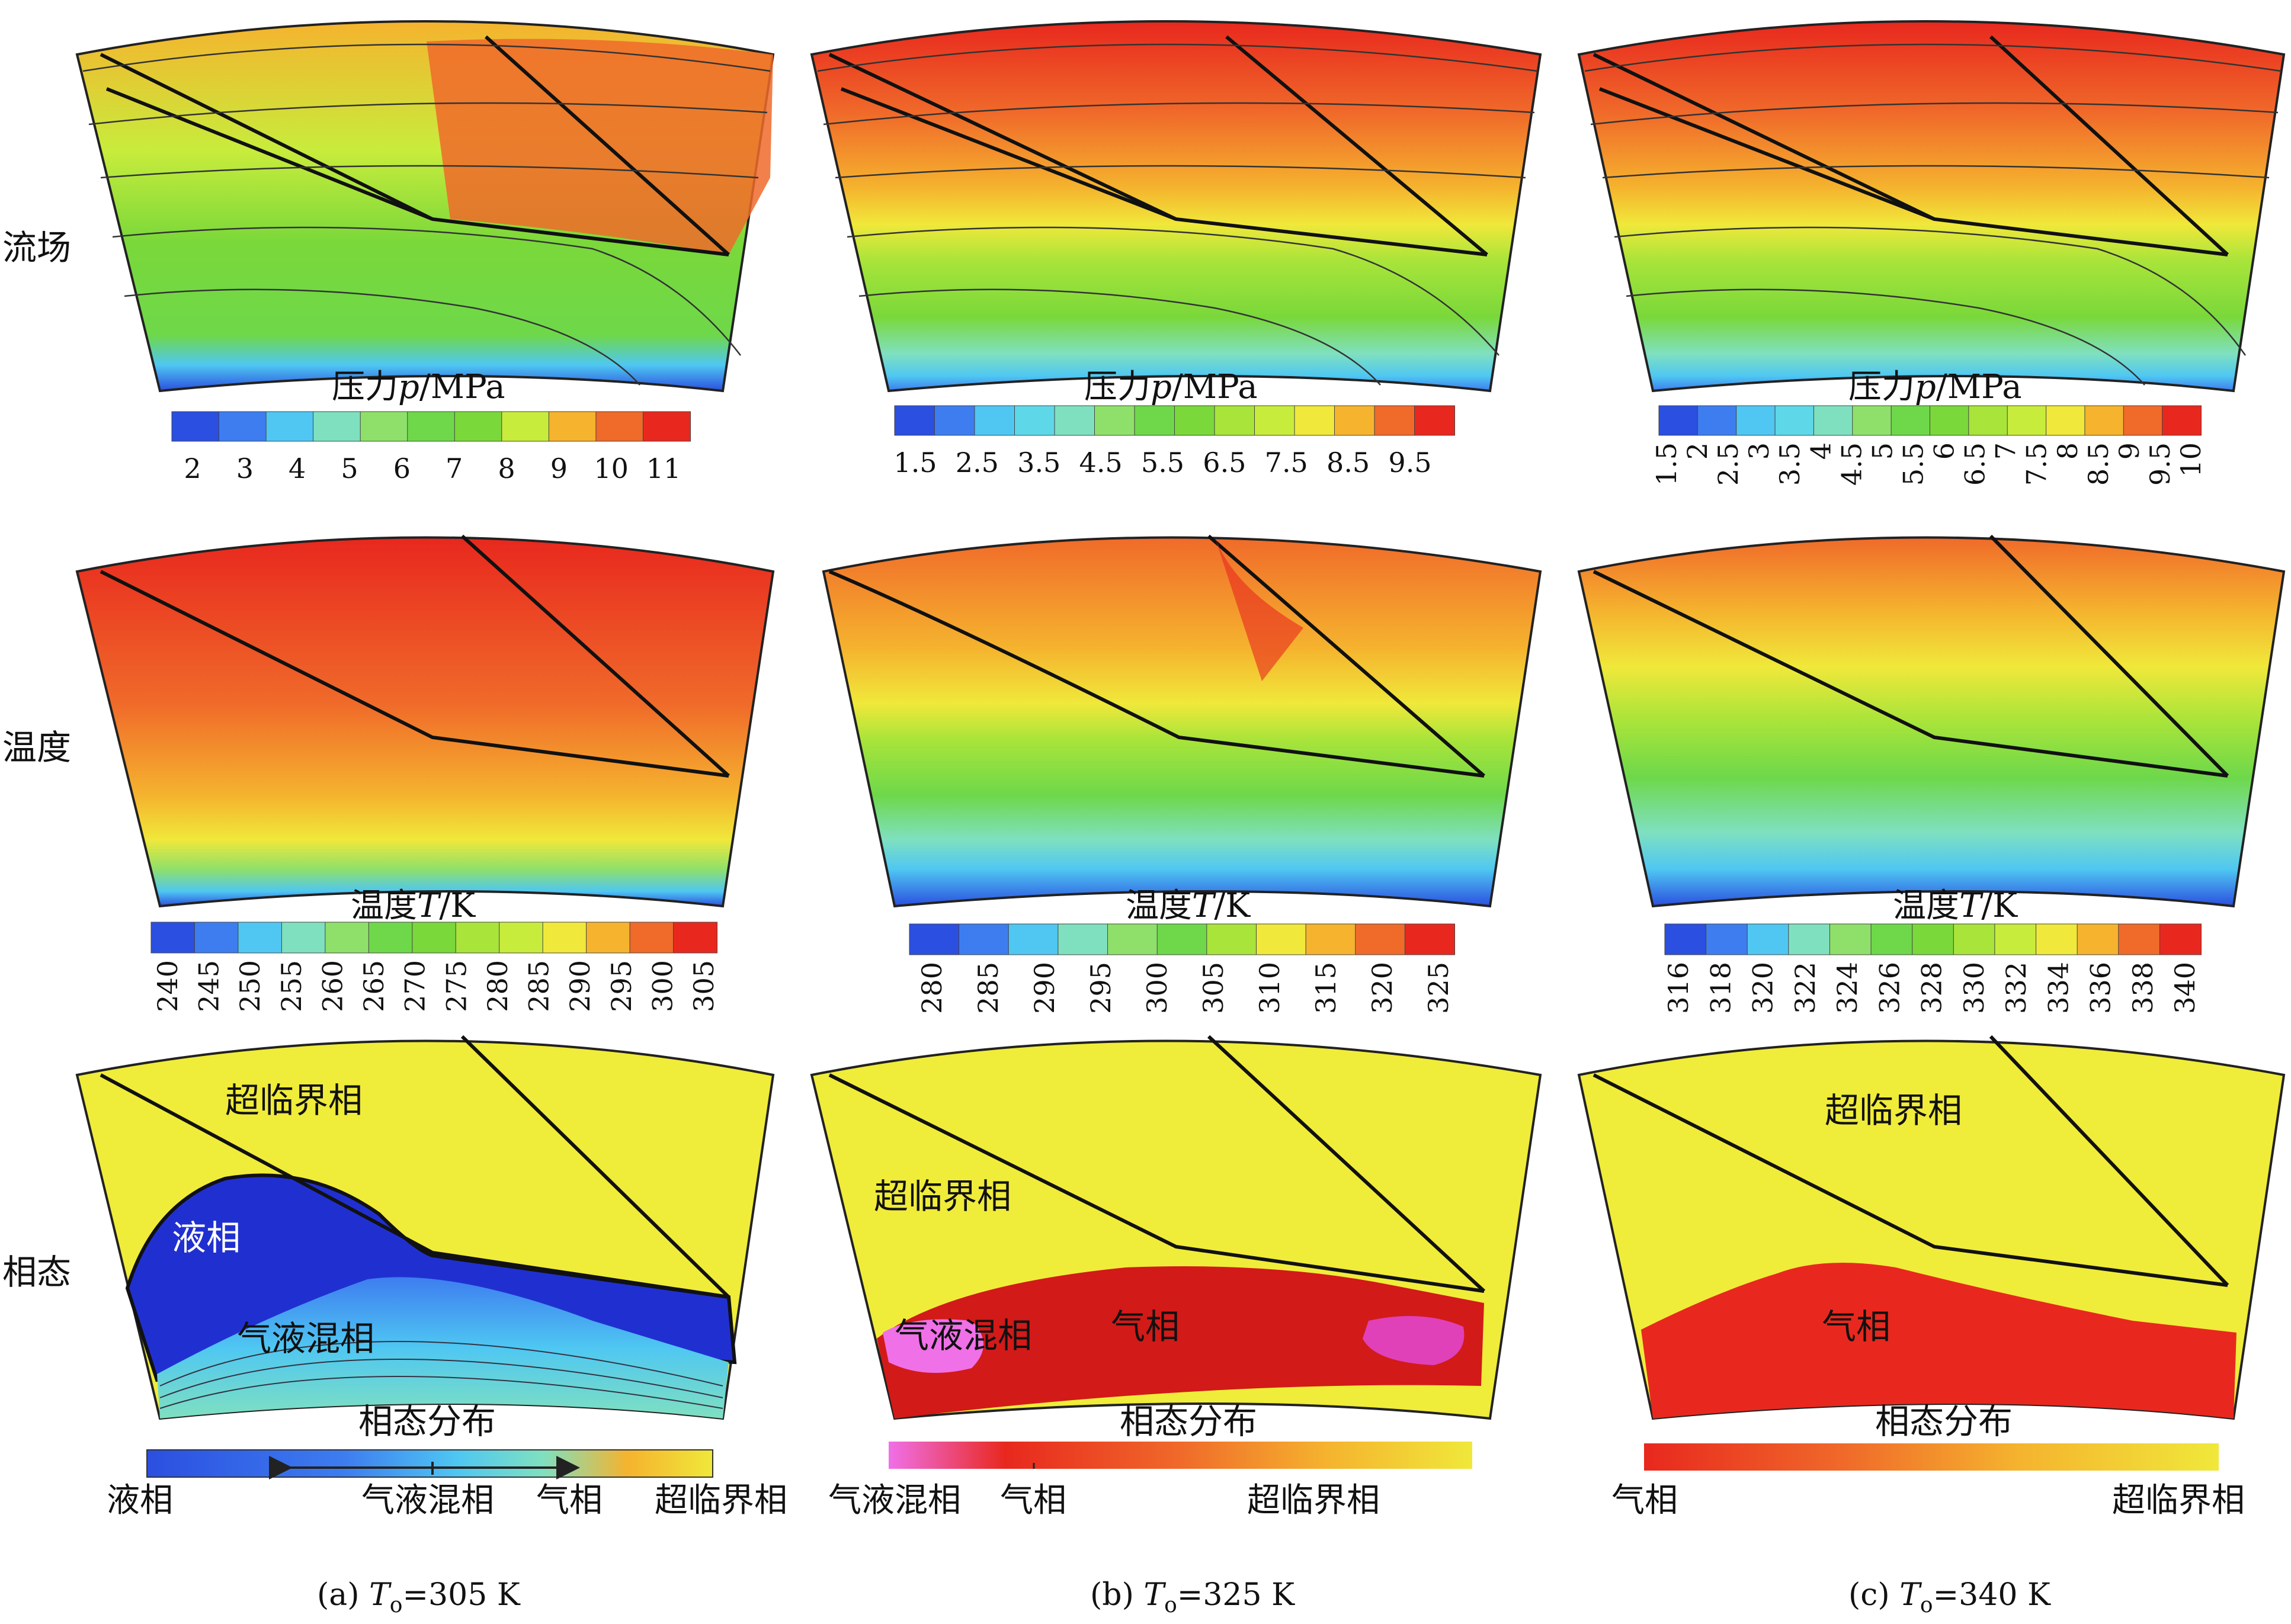 The height and width of the screenshot is (1624, 2291). What do you see at coordinates (1931, 721) in the screenshot?
I see `temperature-panel-c` at bounding box center [1931, 721].